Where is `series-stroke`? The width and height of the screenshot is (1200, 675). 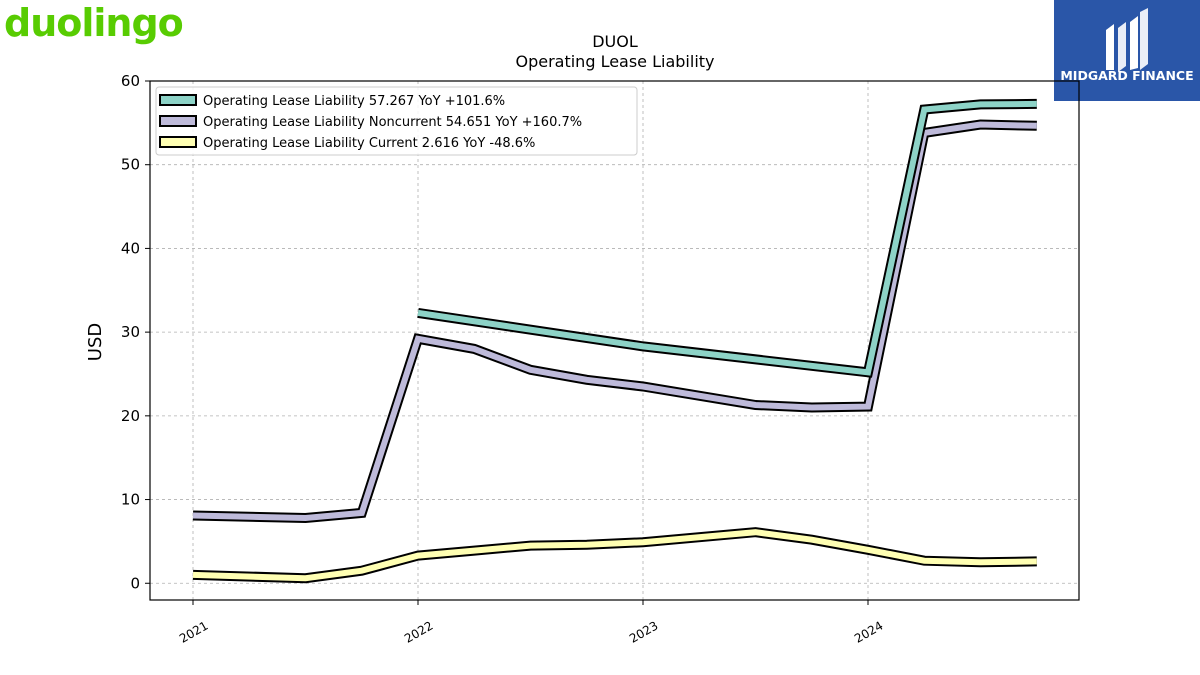 series-stroke is located at coordinates (614, 555).